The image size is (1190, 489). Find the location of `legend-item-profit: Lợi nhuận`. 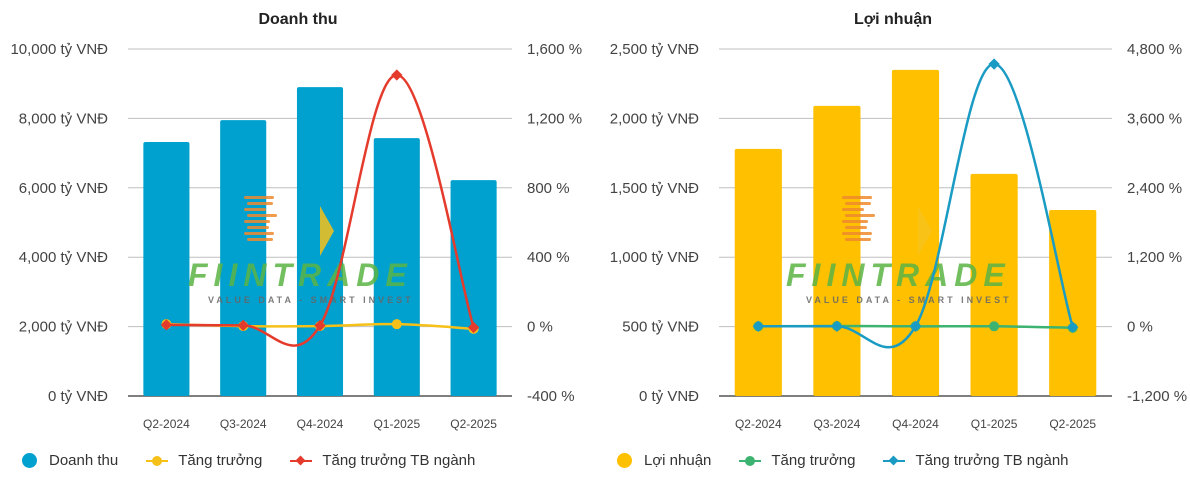

legend-item-profit: Lợi nhuận is located at coordinates (664, 460).